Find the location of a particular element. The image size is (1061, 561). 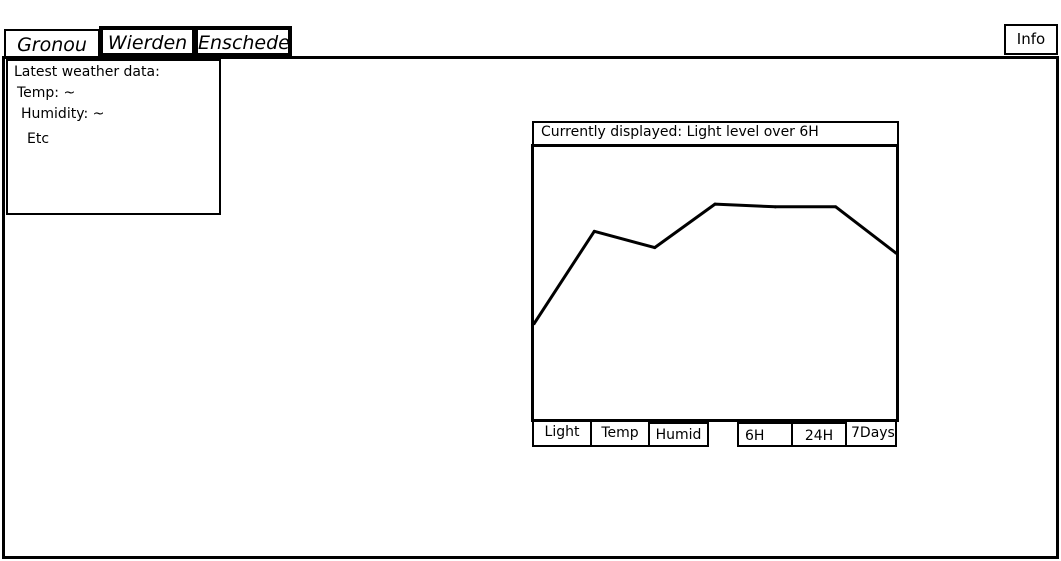

metric-light-button: Light is located at coordinates (562, 433).